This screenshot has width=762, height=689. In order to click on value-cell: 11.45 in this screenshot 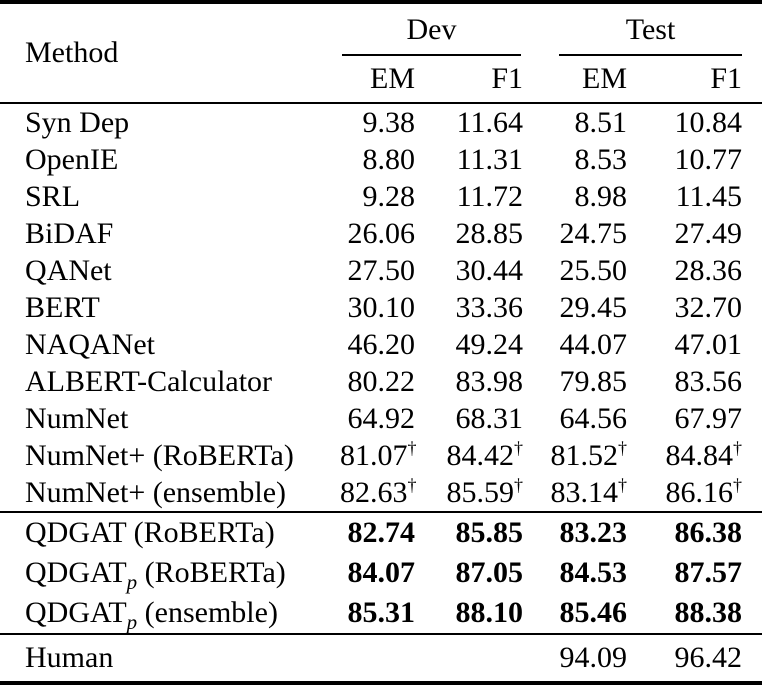, I will do `click(694, 196)`.